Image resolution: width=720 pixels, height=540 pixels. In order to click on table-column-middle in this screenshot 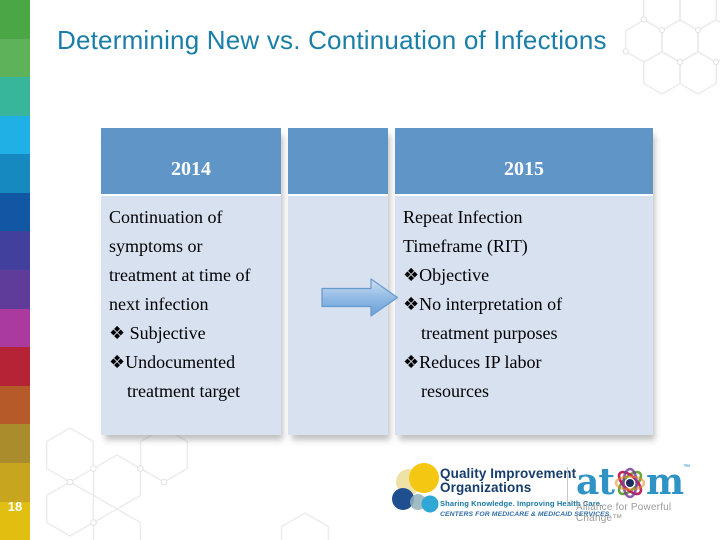, I will do `click(338, 281)`.